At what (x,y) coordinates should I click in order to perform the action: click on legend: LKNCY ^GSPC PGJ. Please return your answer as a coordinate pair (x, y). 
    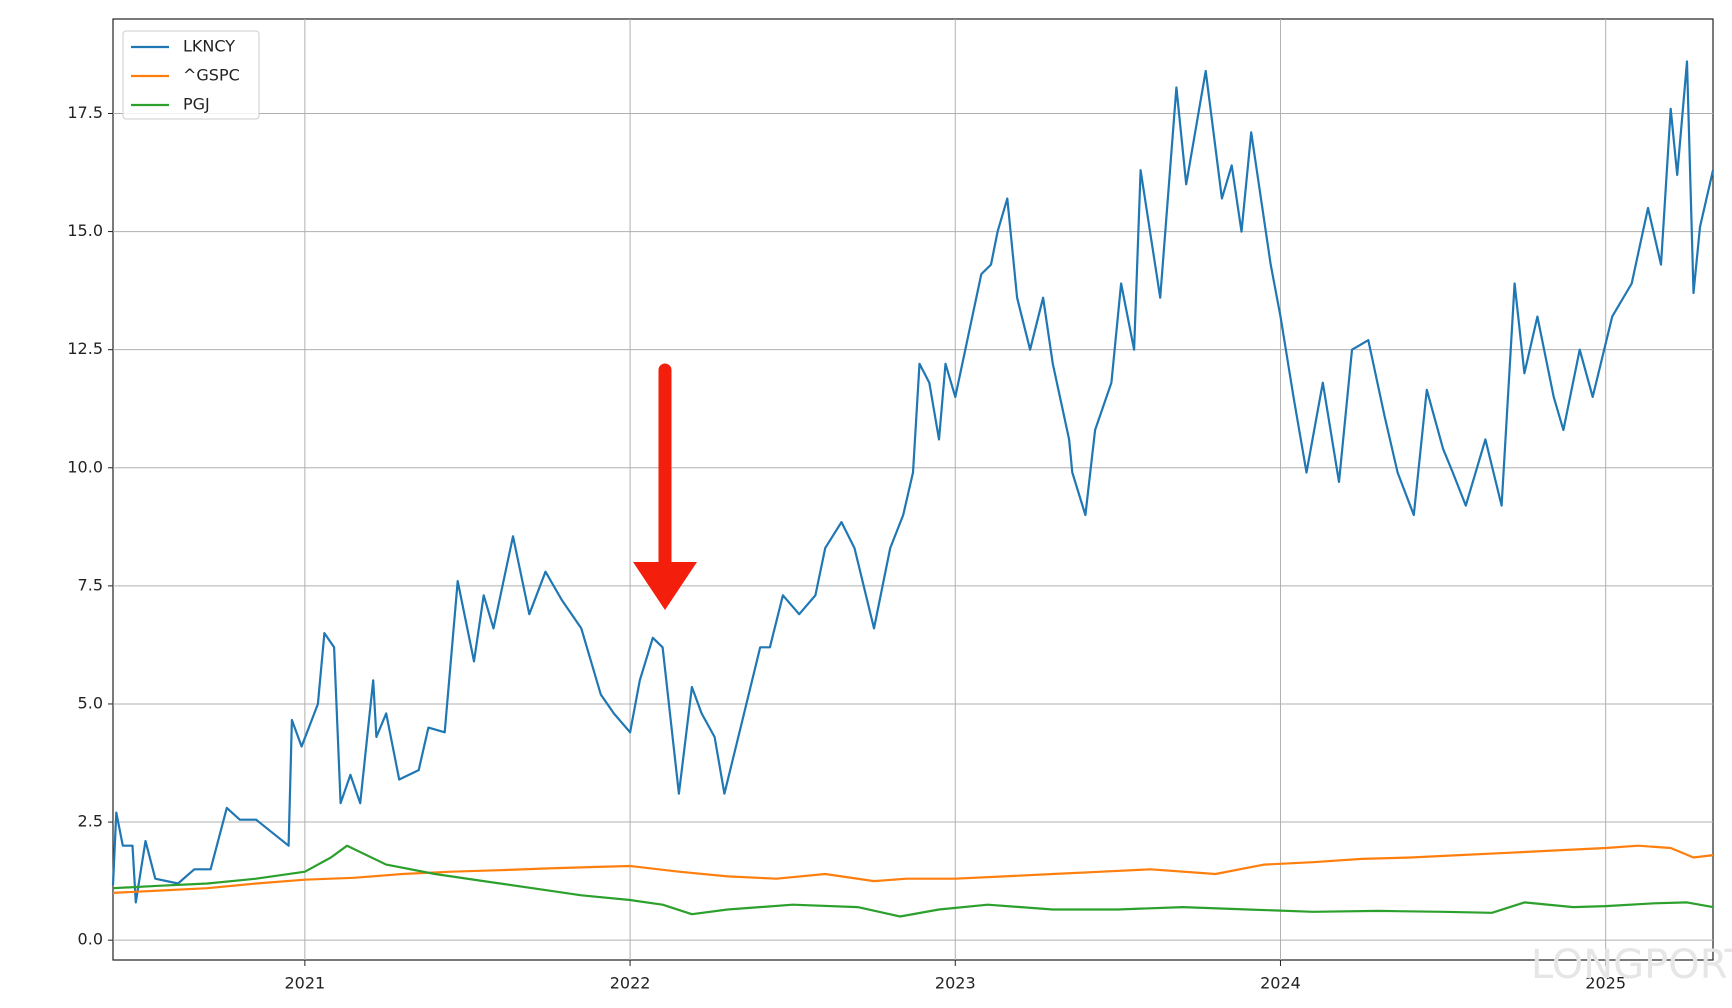
    Looking at the image, I should click on (191, 75).